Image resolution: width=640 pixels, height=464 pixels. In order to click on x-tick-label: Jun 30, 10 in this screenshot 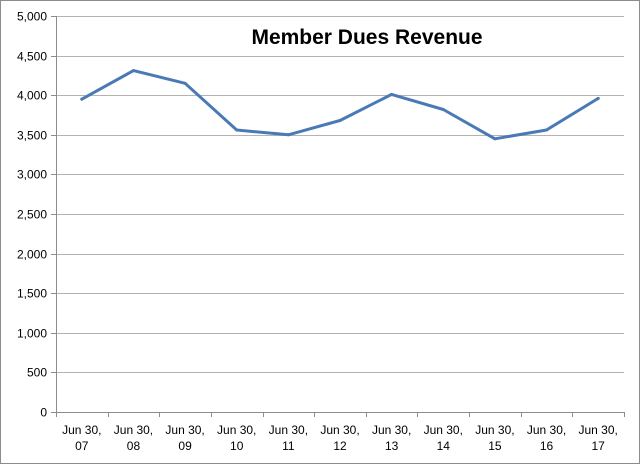, I will do `click(236, 438)`.